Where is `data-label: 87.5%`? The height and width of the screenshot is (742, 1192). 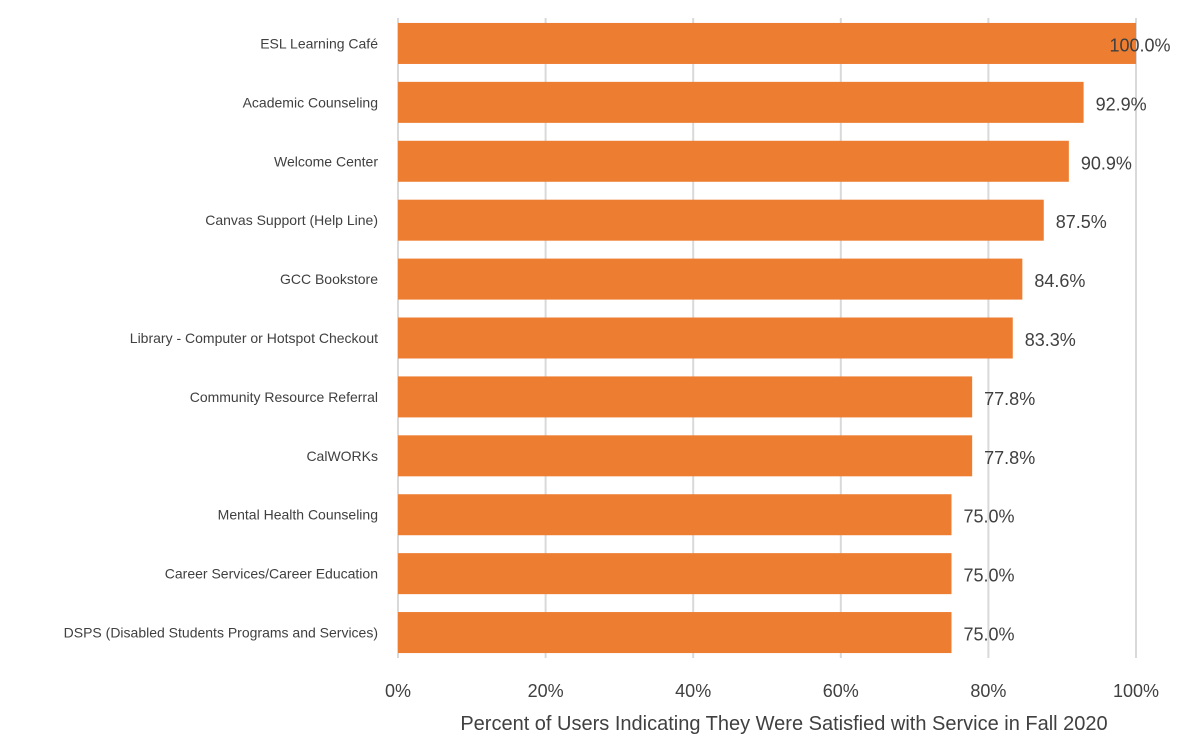 data-label: 87.5% is located at coordinates (1081, 222).